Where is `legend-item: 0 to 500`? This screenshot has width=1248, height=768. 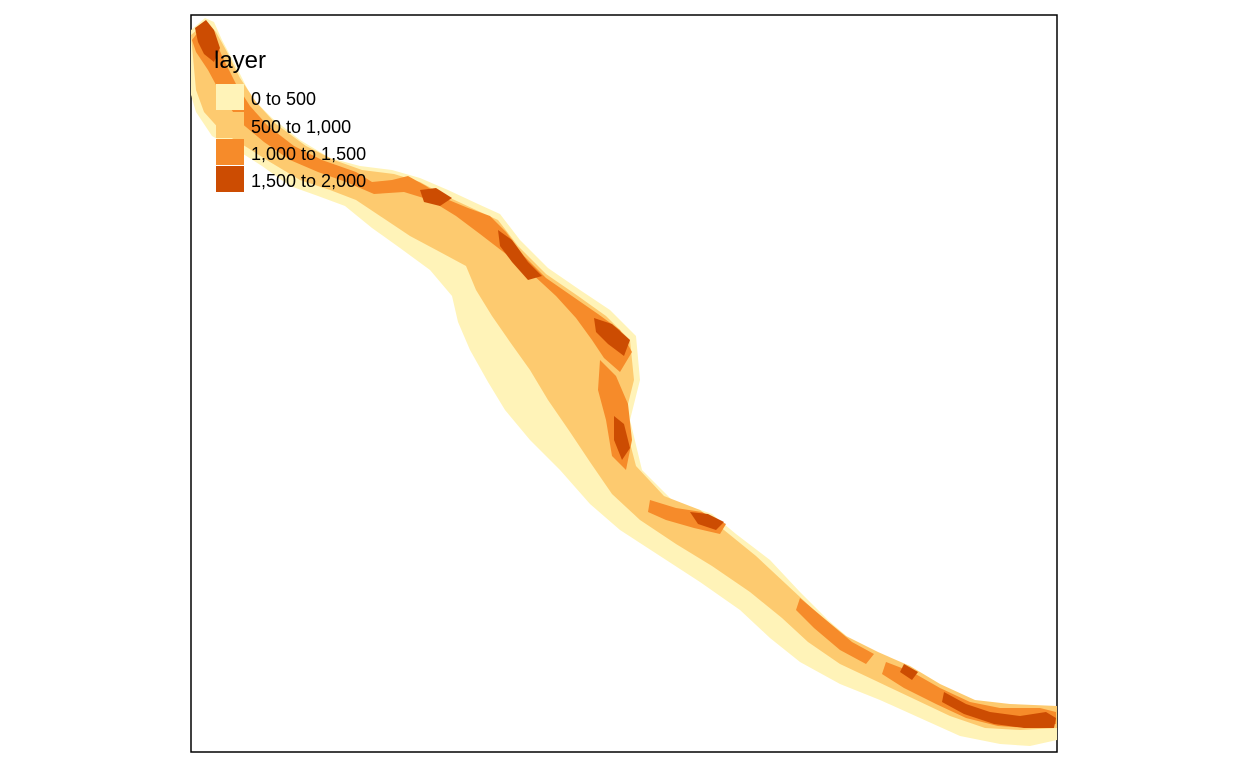 legend-item: 0 to 500 is located at coordinates (266, 97).